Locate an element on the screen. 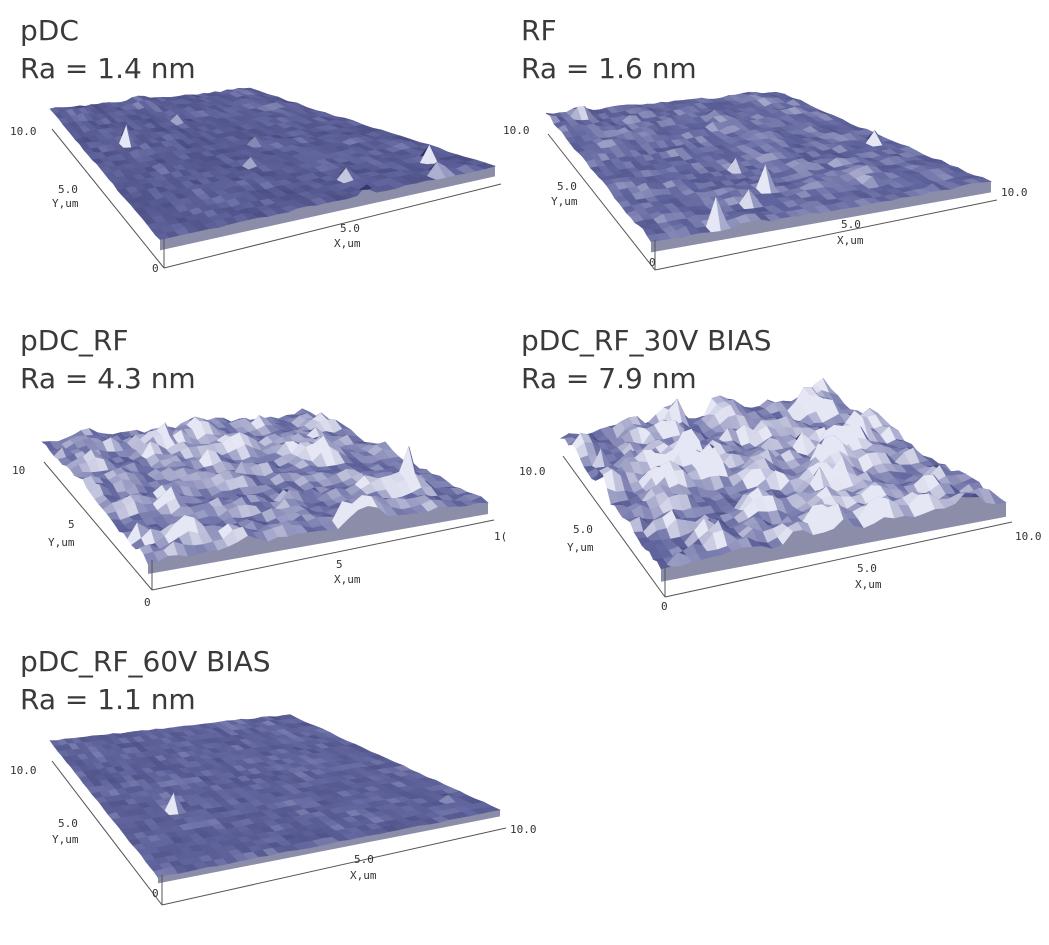 The height and width of the screenshot is (945, 1049). x-max-tick: 1( is located at coordinates (500, 536).